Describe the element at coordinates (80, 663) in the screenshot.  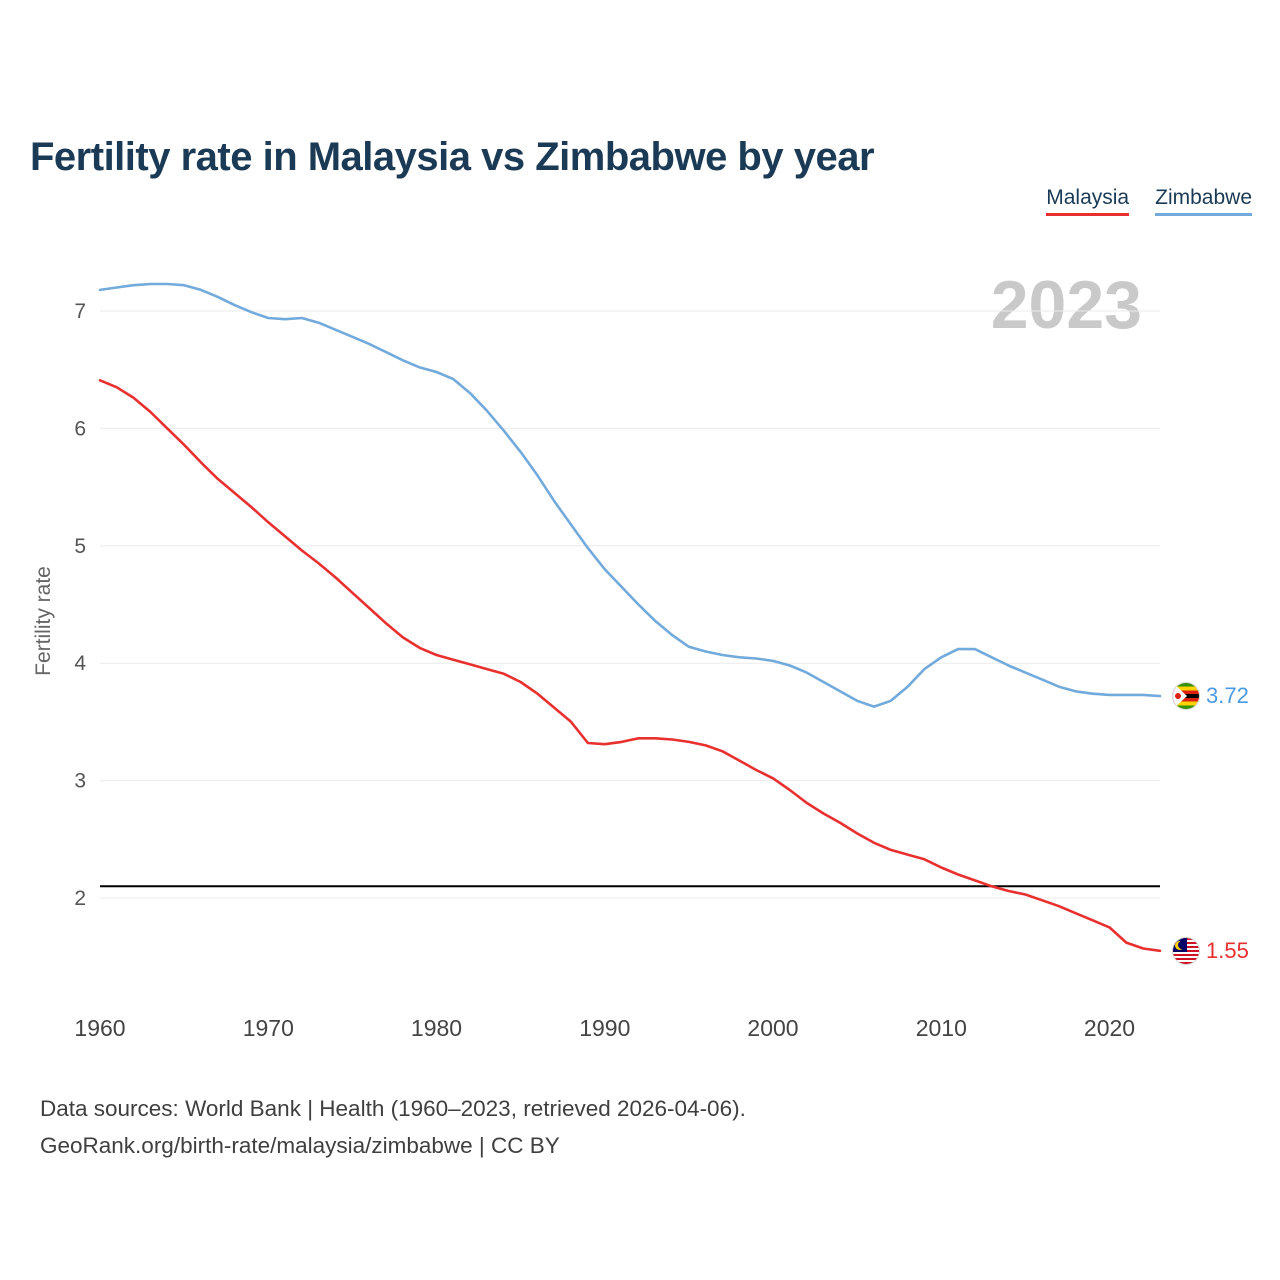
I see `y-tick-label: 4` at that location.